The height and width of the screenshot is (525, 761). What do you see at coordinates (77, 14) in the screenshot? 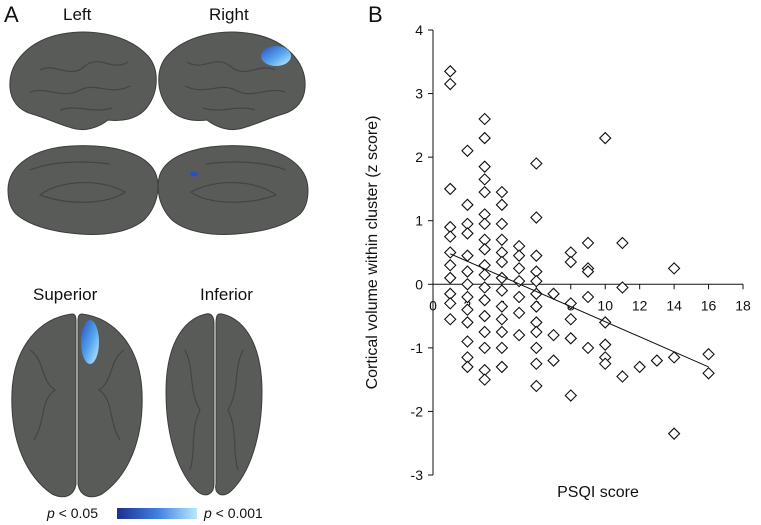
I see `view-label-left: Left` at bounding box center [77, 14].